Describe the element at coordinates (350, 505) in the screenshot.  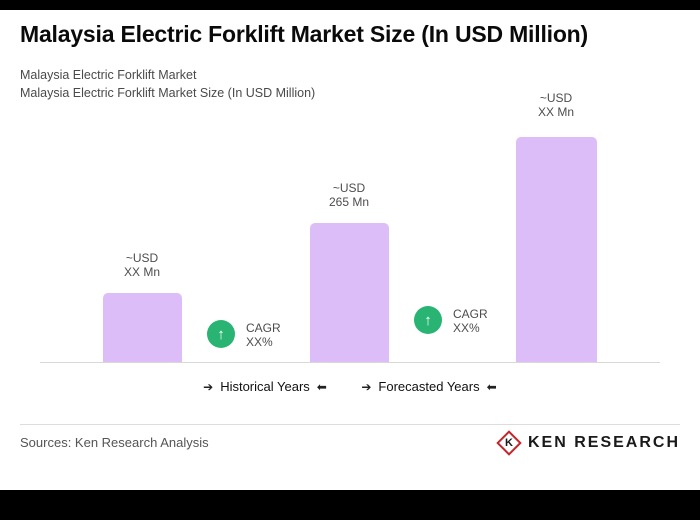
I see `bottom-black-band` at that location.